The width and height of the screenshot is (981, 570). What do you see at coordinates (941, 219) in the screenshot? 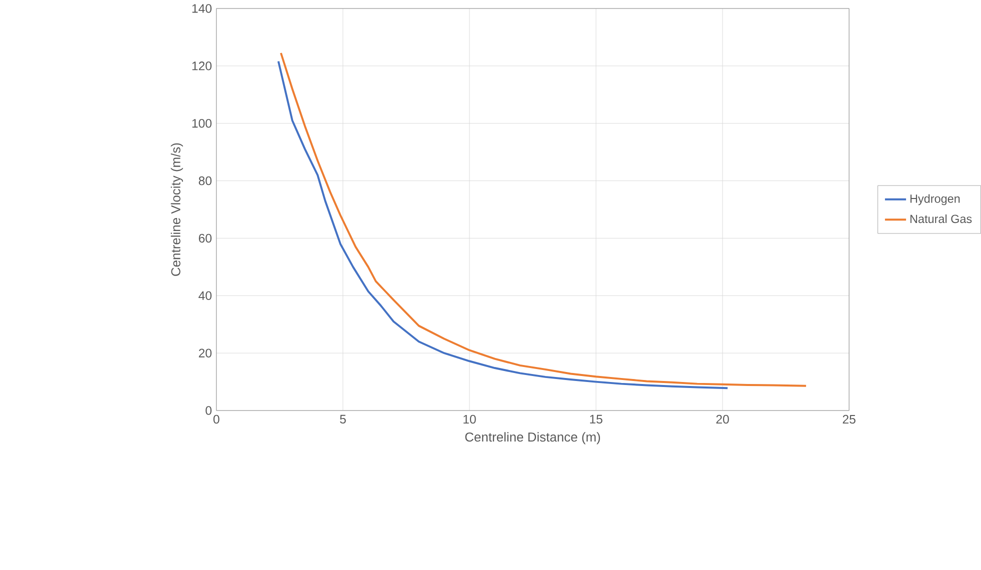
I see `legend-label: Natural Gas` at bounding box center [941, 219].